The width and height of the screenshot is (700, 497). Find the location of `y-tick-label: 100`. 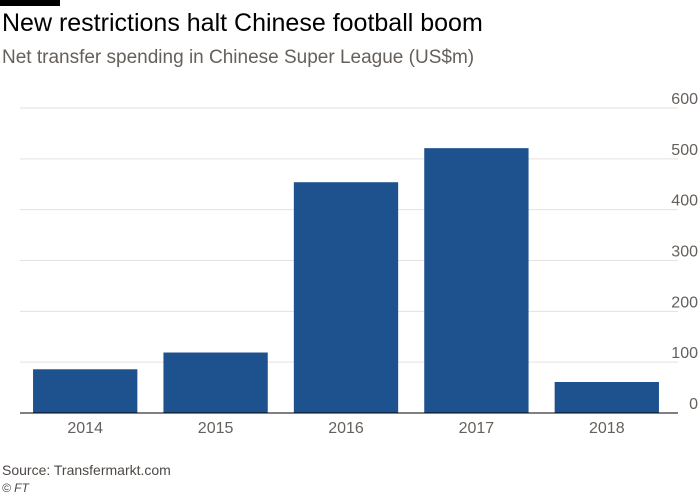

y-tick-label: 100 is located at coordinates (684, 353).